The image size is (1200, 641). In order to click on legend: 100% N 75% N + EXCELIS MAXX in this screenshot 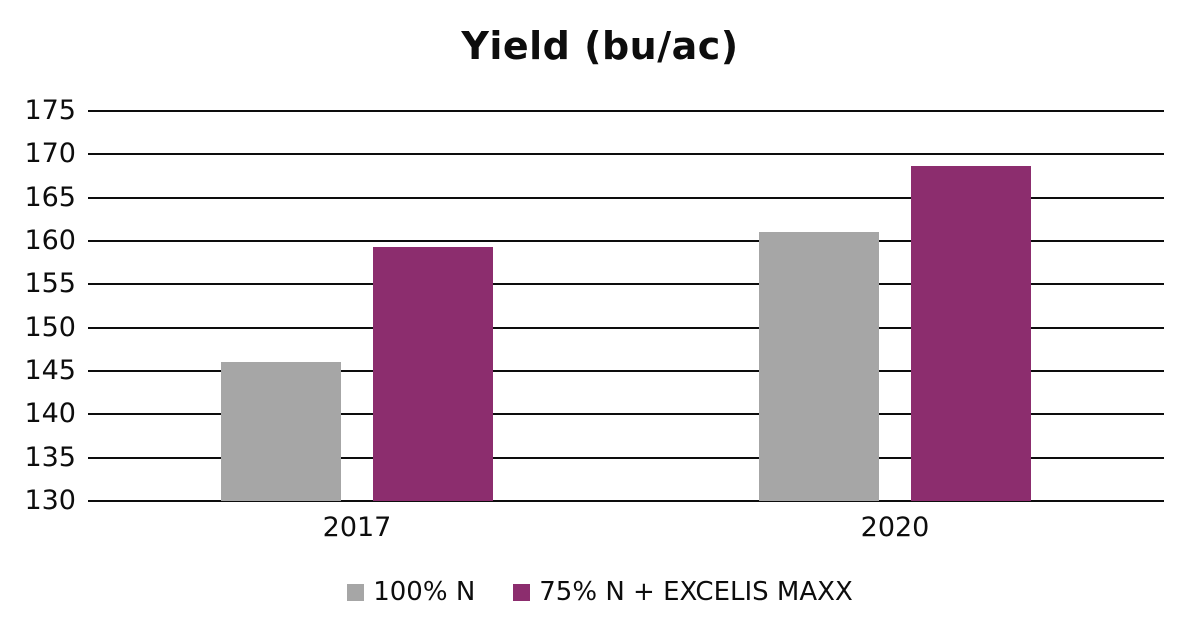, I will do `click(600, 592)`.